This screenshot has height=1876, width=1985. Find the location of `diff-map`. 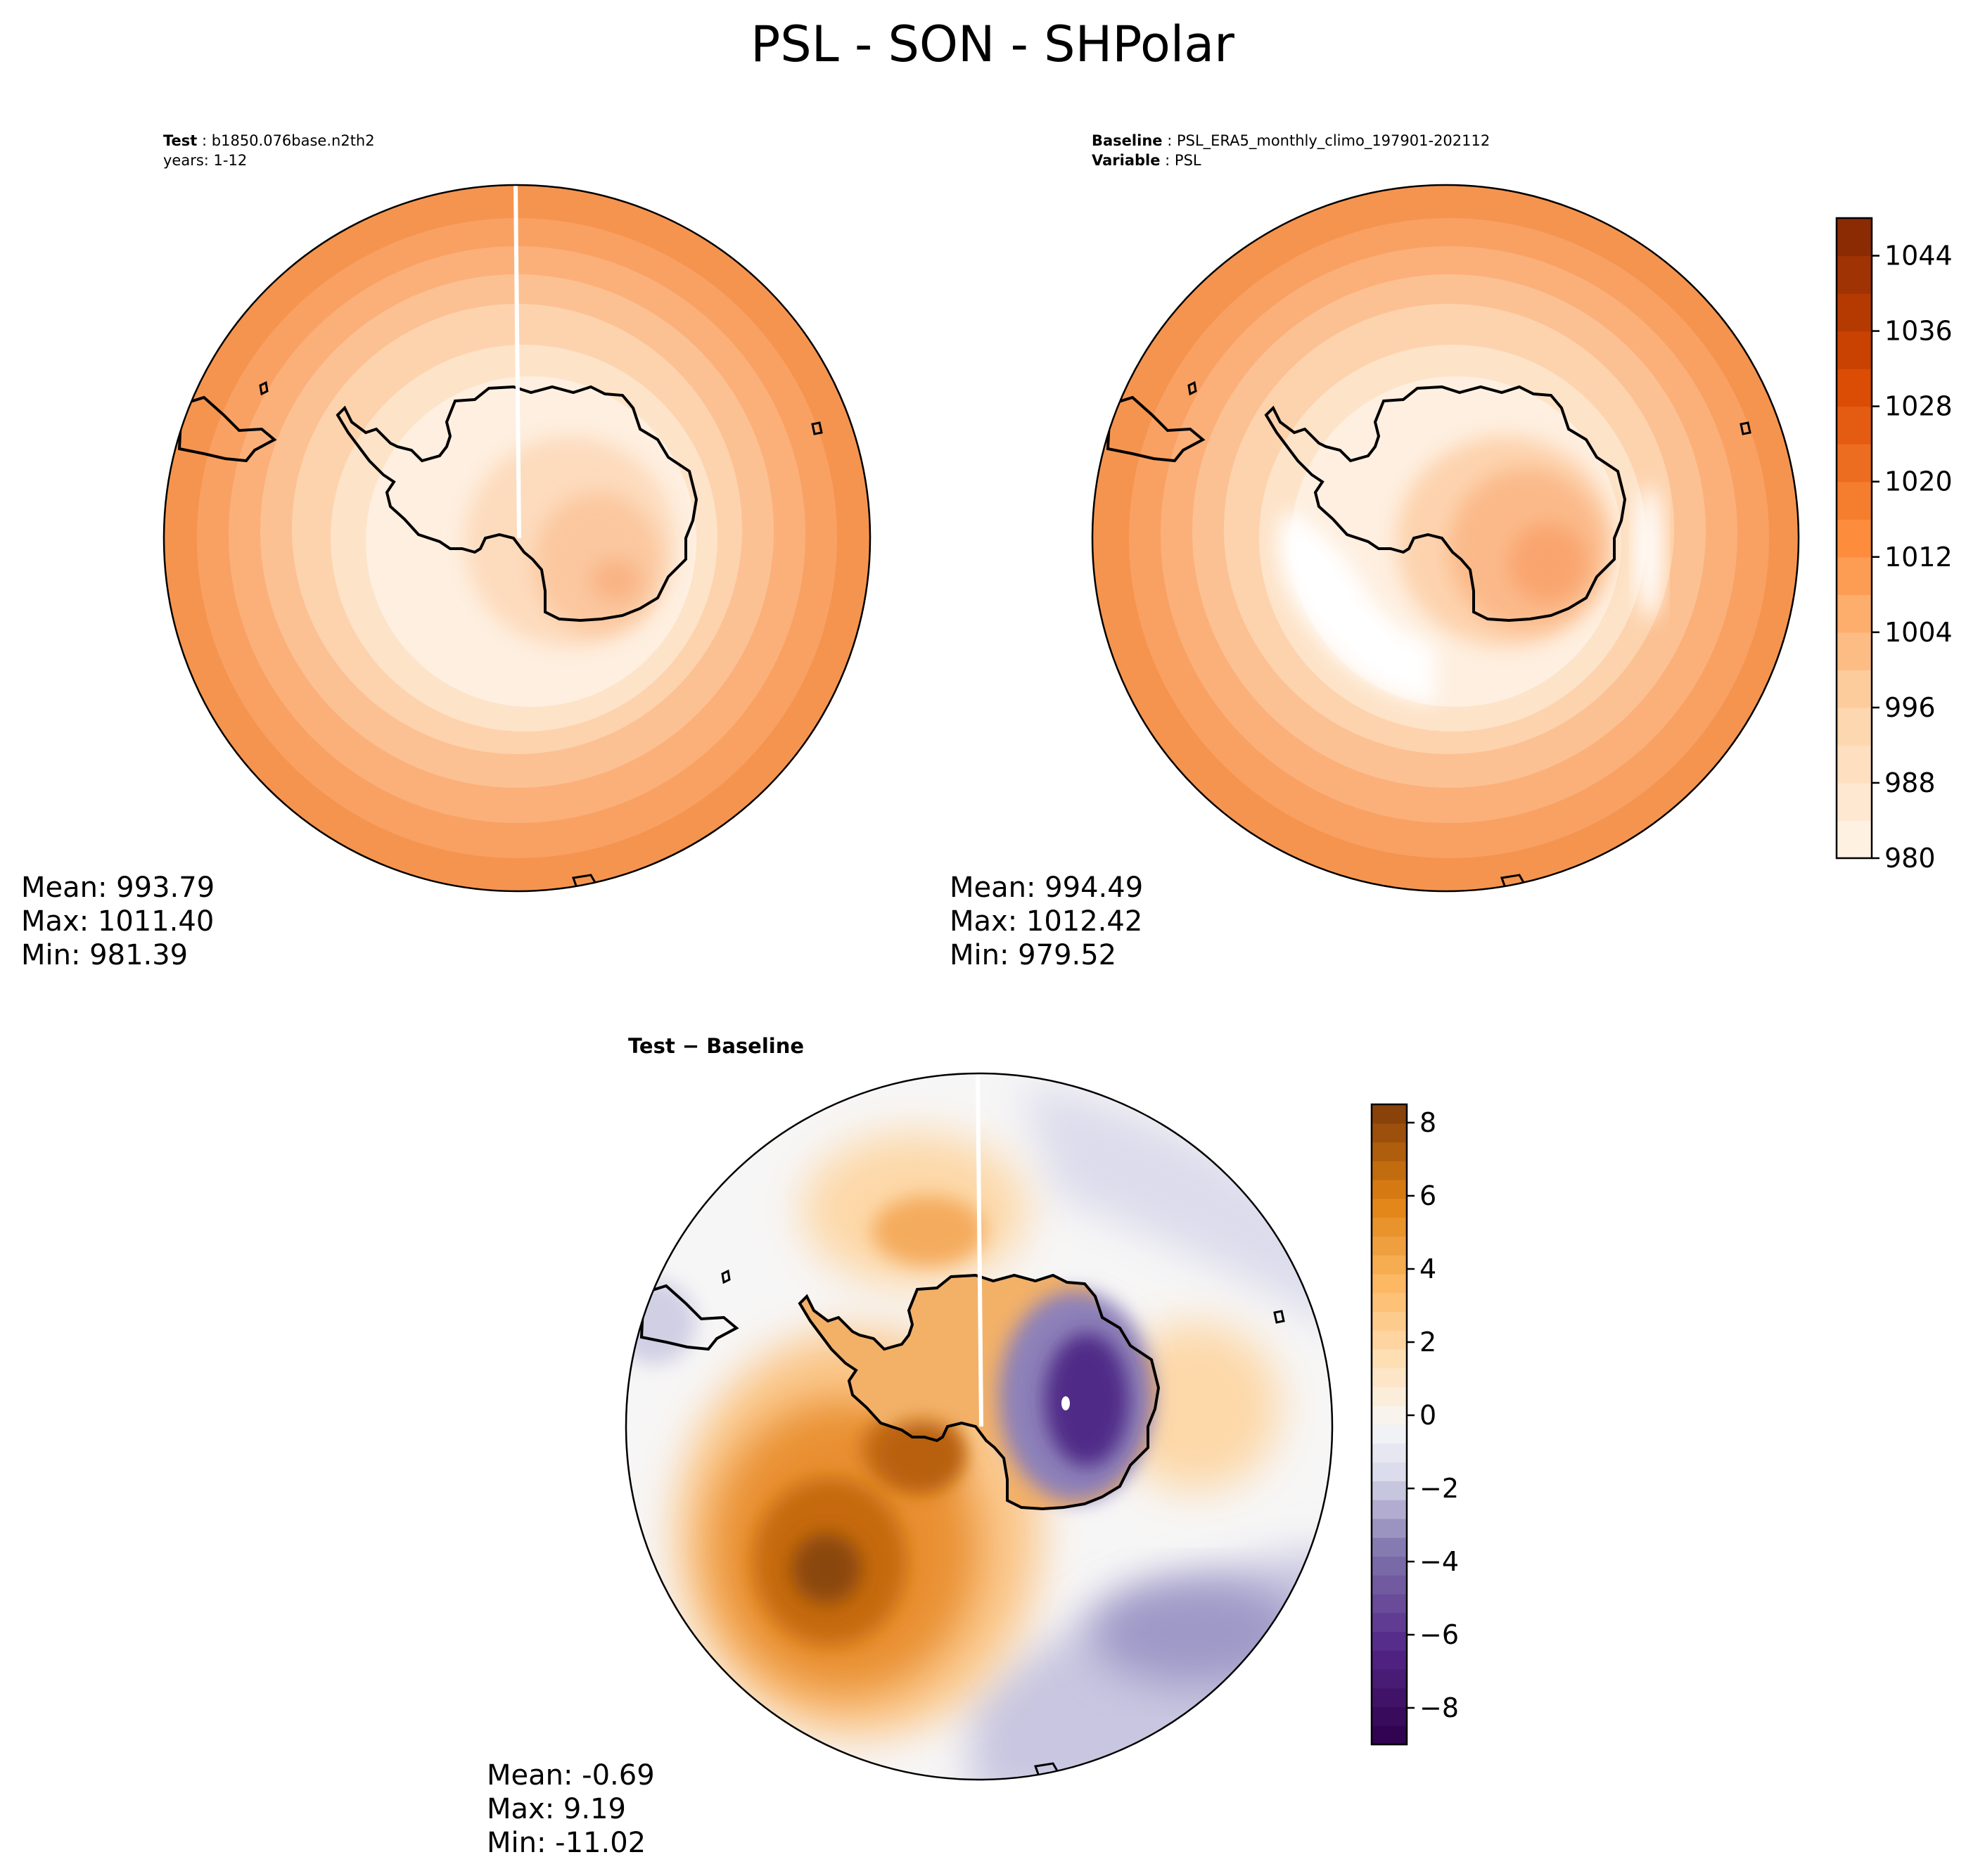

diff-map is located at coordinates (980, 1426).